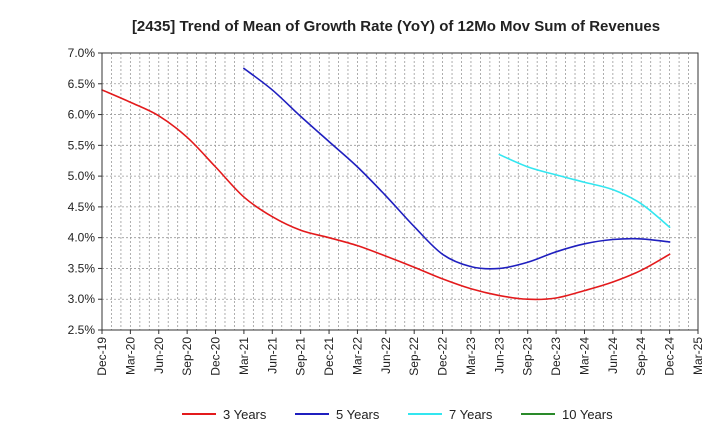  What do you see at coordinates (443, 356) in the screenshot?
I see `x-tick-label: Dec-22` at bounding box center [443, 356].